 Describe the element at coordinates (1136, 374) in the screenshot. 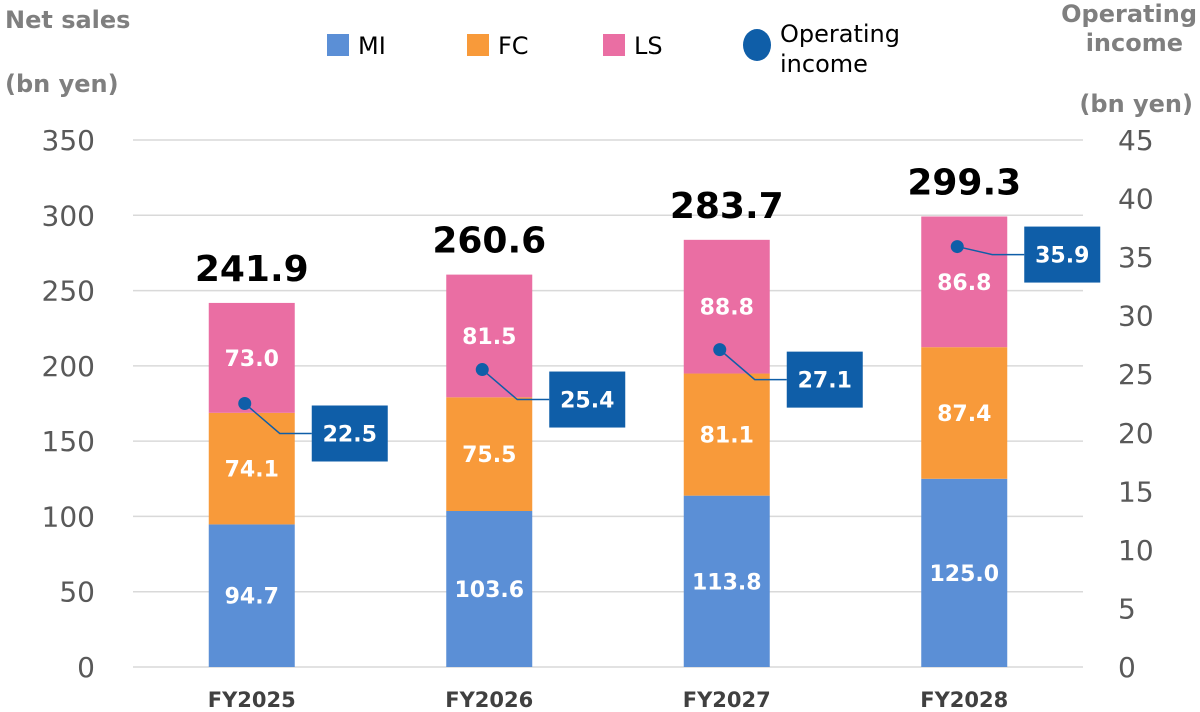

I see `right-tick-label: 25` at that location.